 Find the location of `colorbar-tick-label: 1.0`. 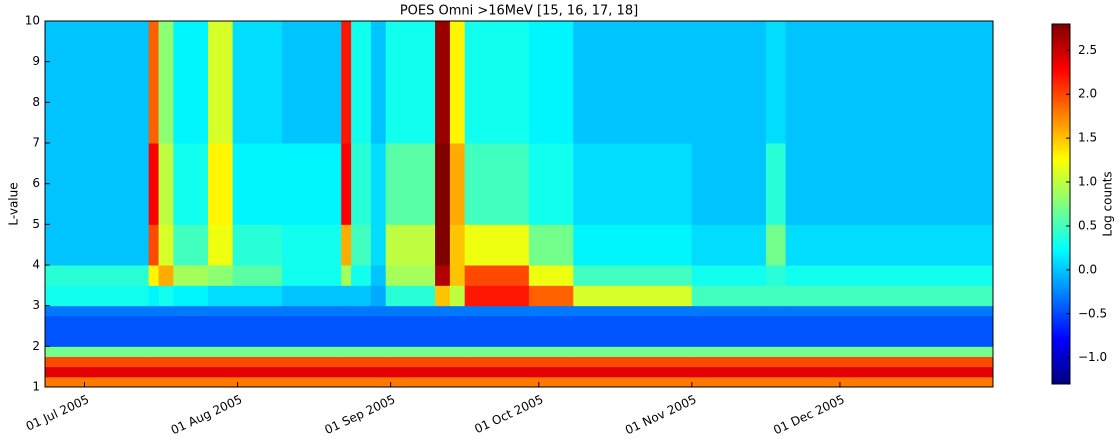

colorbar-tick-label: 1.0 is located at coordinates (1087, 182).